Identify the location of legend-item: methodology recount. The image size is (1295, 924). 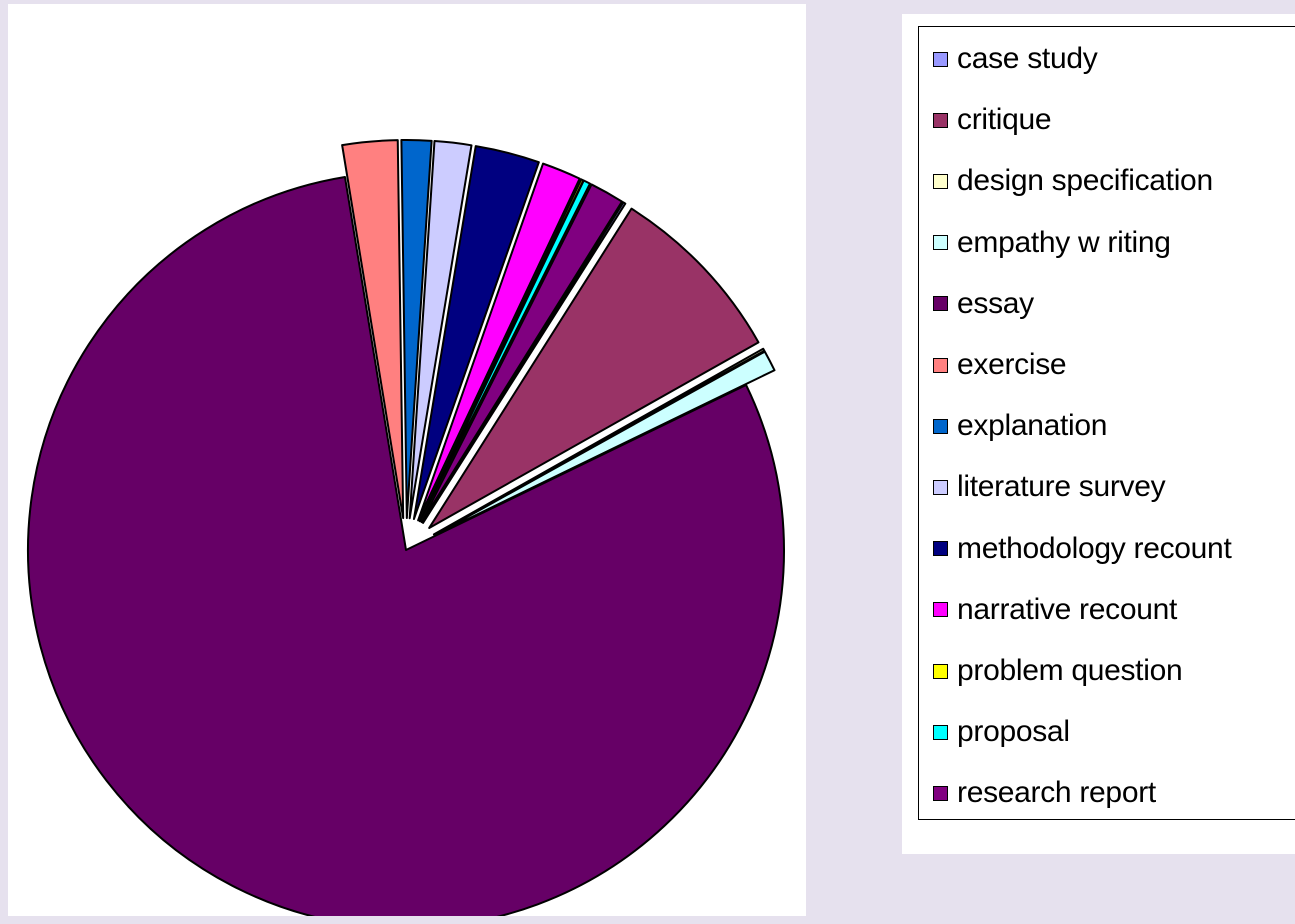
(1082, 549).